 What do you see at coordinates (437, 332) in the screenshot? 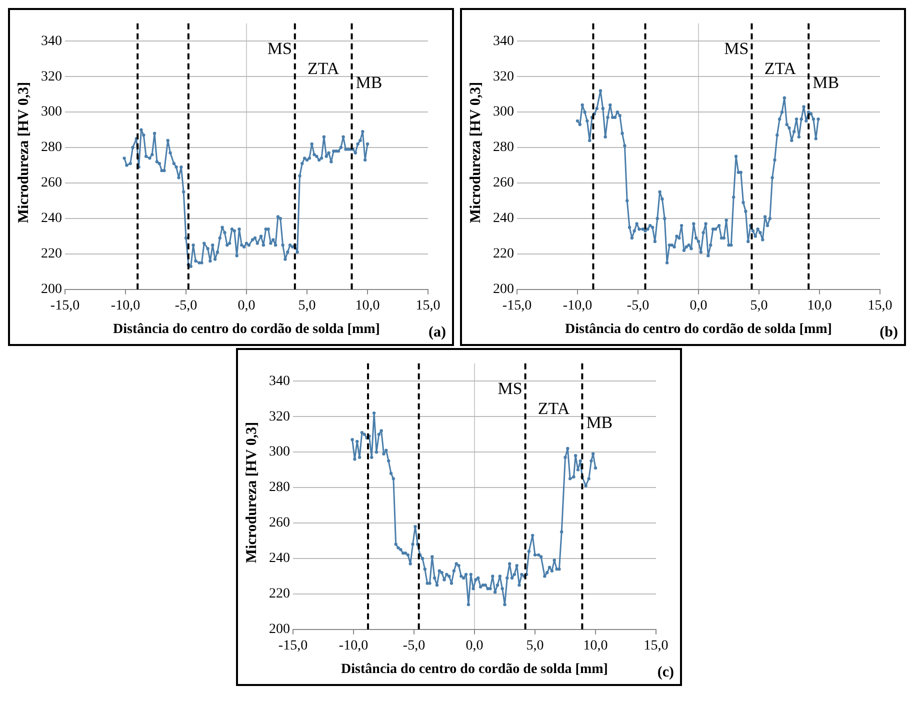
I see `text: (a)` at bounding box center [437, 332].